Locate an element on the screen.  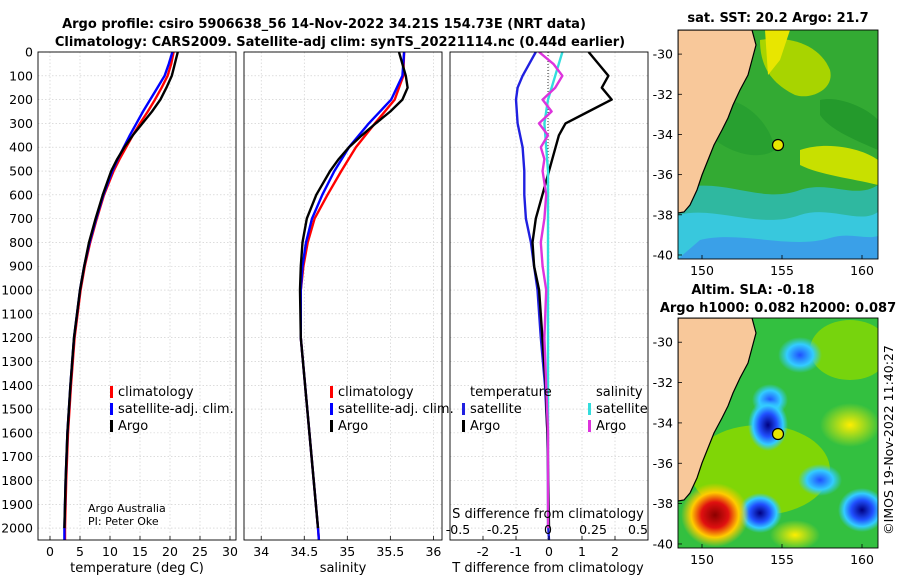
legend-clim-label: climatology is located at coordinates (156, 392).